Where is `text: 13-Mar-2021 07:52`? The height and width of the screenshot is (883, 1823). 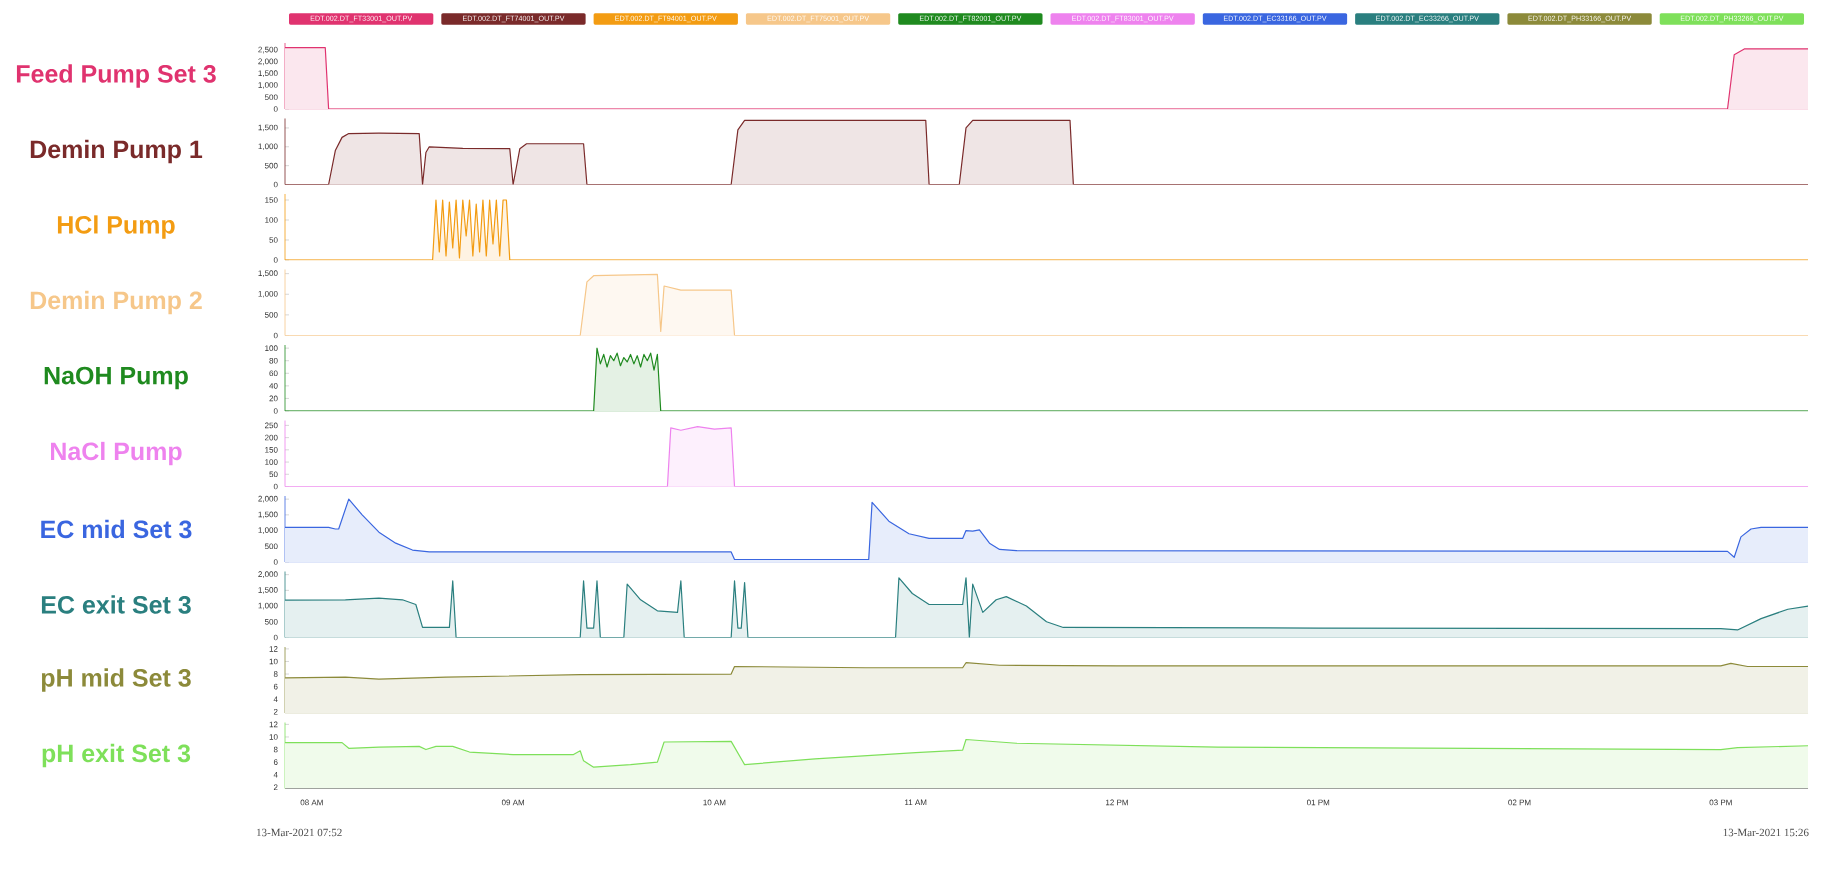 text: 13-Mar-2021 07:52 is located at coordinates (299, 832).